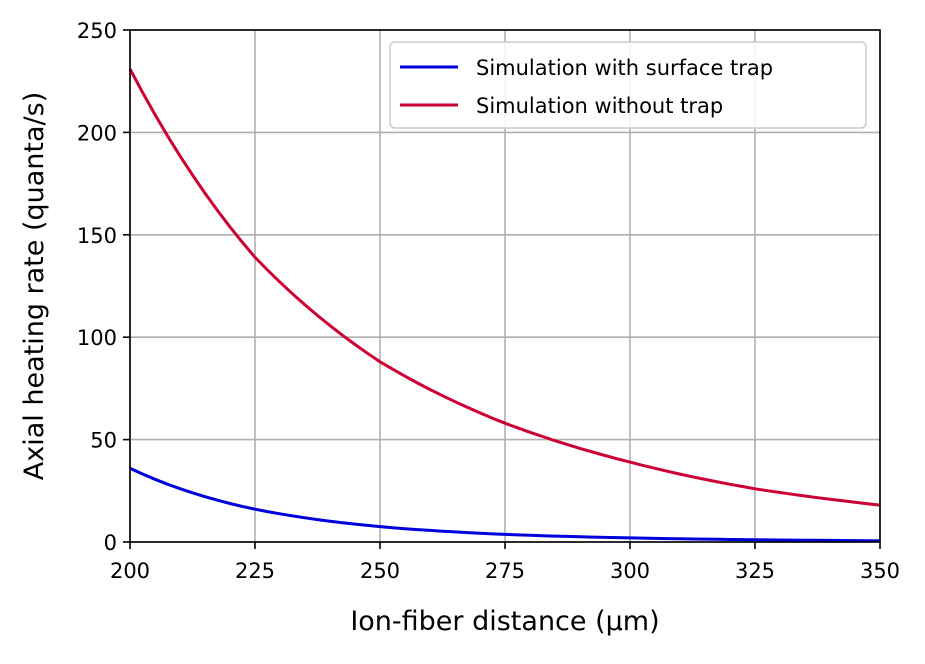  What do you see at coordinates (34, 286) in the screenshot?
I see `y-axis-label: Axial heating rate (quanta/s)` at bounding box center [34, 286].